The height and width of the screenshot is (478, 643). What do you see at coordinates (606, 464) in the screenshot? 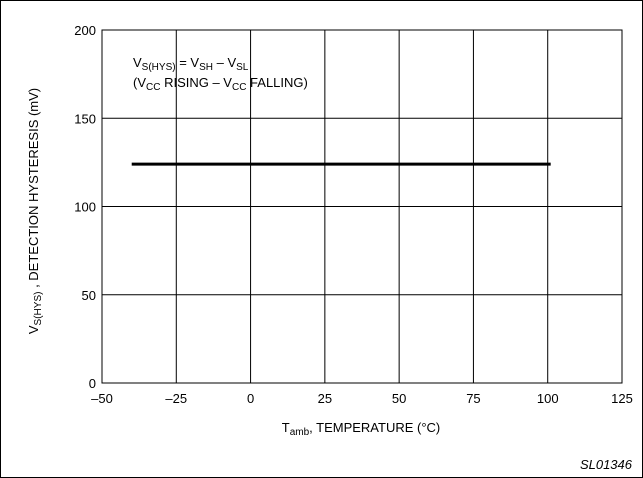
I see `figure-code: SL01346` at bounding box center [606, 464].